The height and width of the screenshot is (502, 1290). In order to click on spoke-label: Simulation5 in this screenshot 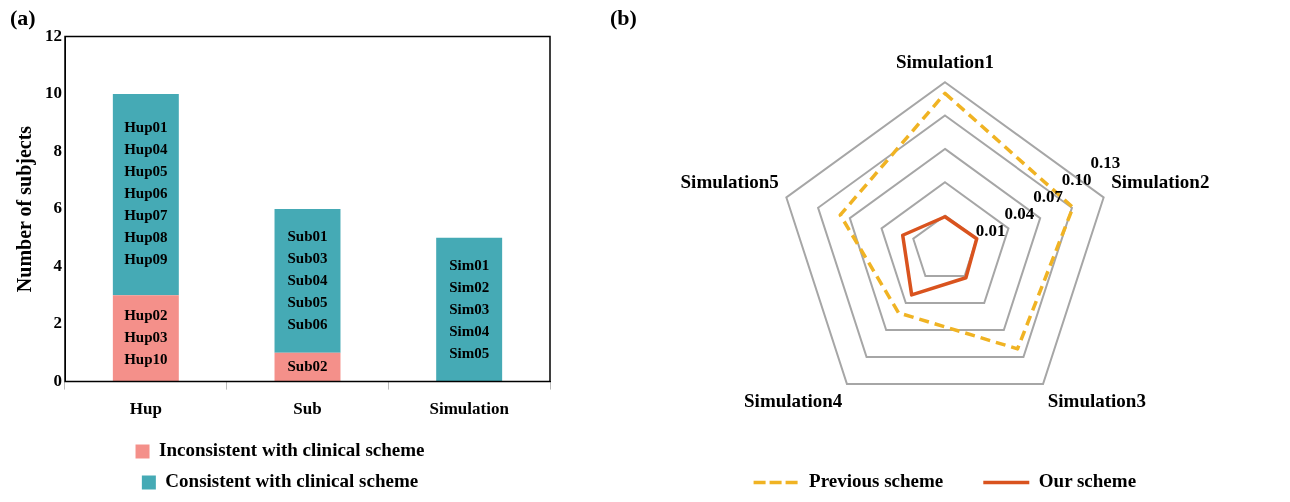, I will do `click(729, 182)`.